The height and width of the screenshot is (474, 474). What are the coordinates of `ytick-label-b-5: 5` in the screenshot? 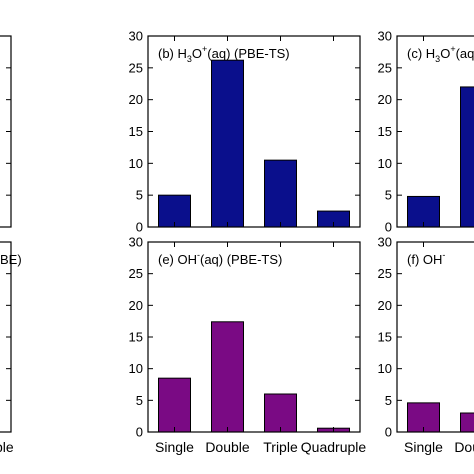 It's located at (139, 195).